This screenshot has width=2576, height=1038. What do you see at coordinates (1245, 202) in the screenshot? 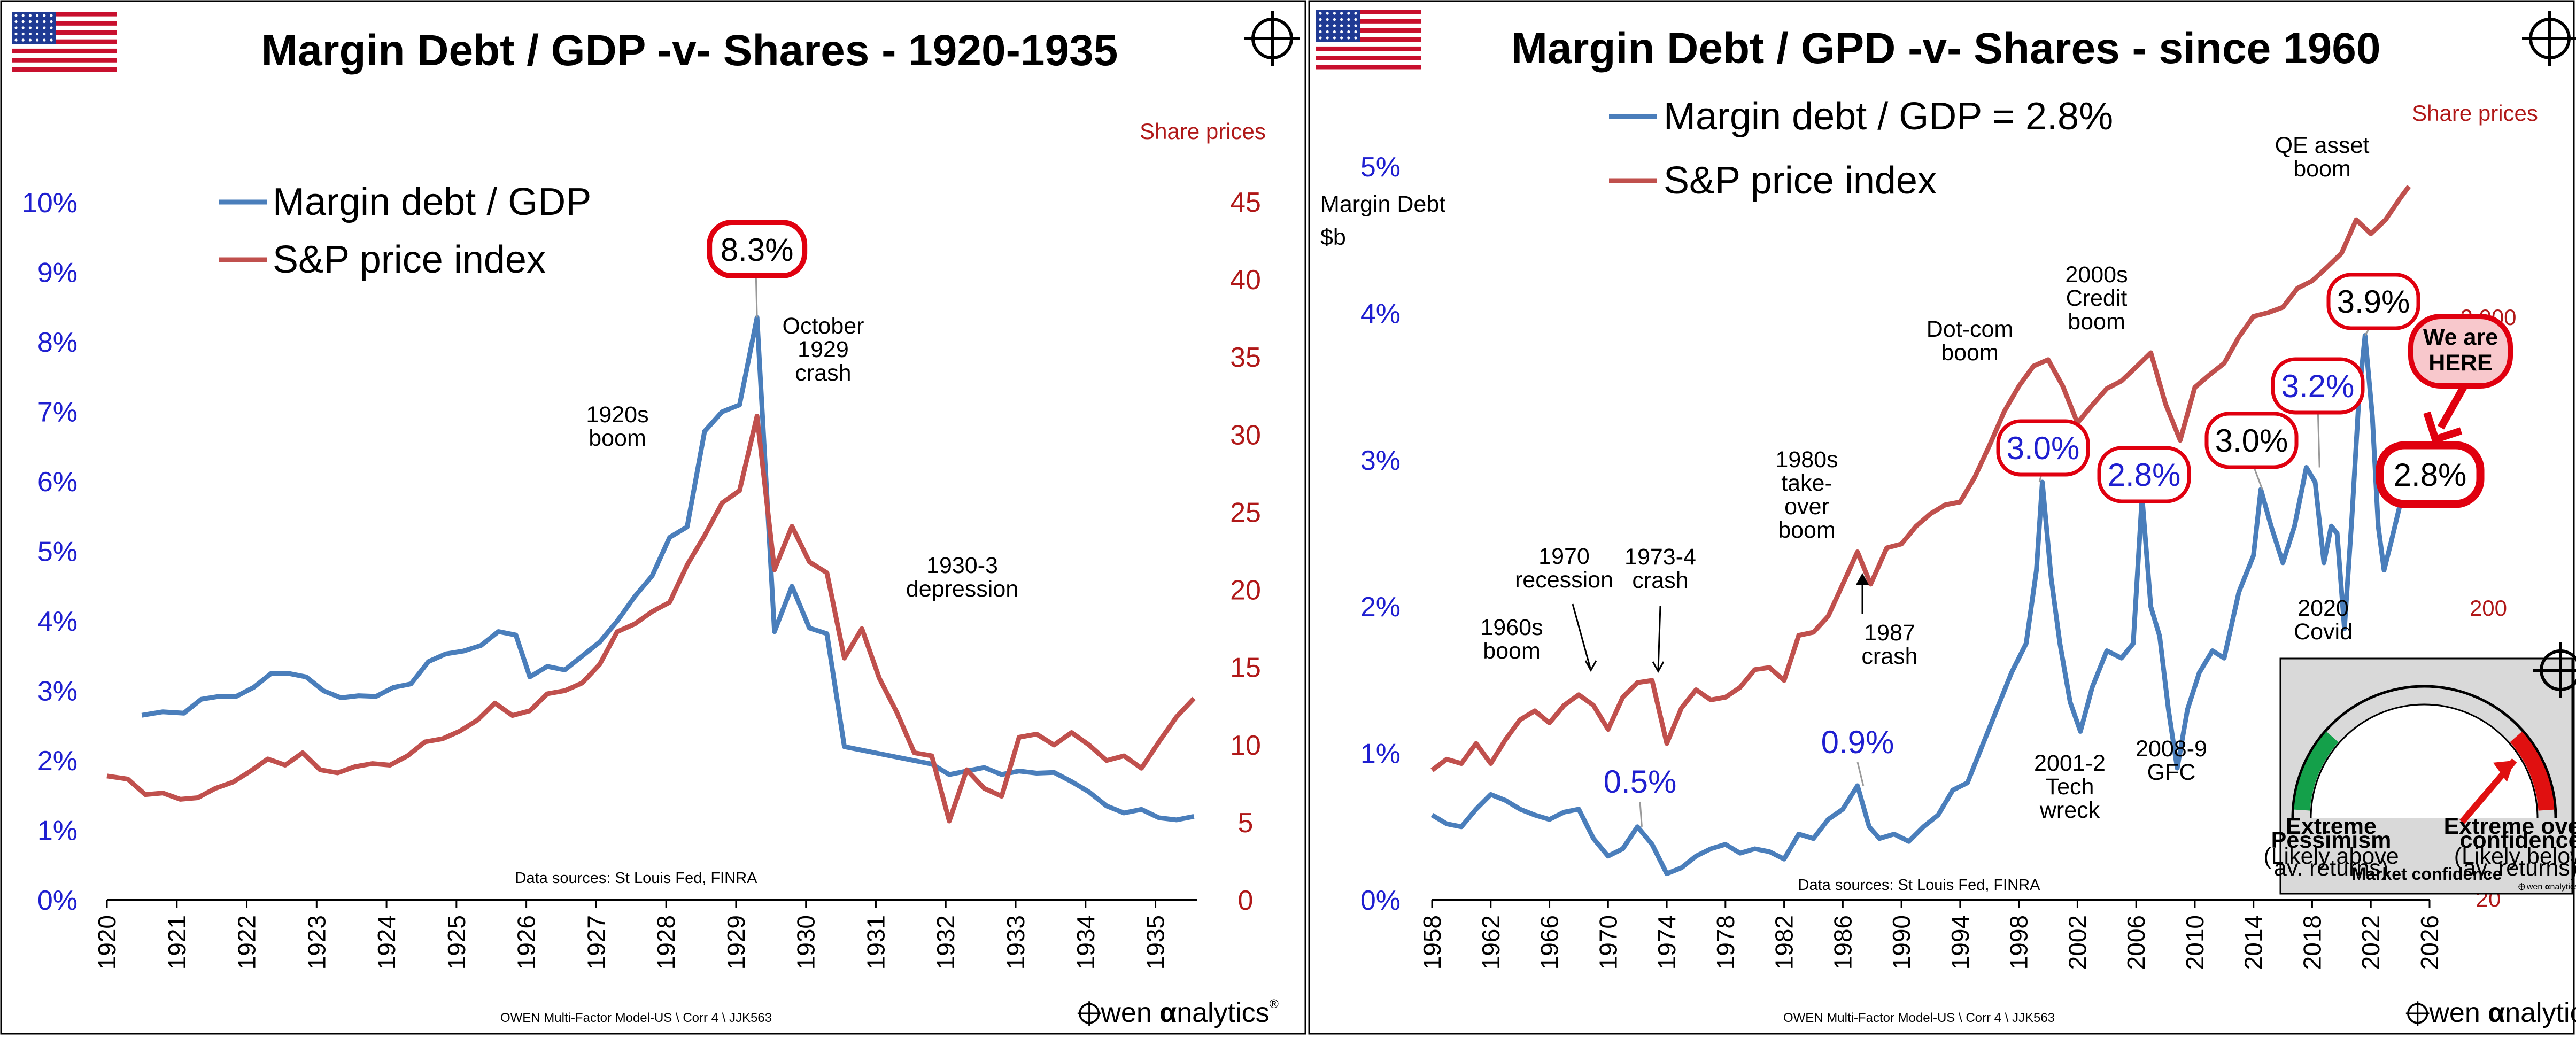
I see `left-y2-tick-label: 45` at bounding box center [1245, 202].